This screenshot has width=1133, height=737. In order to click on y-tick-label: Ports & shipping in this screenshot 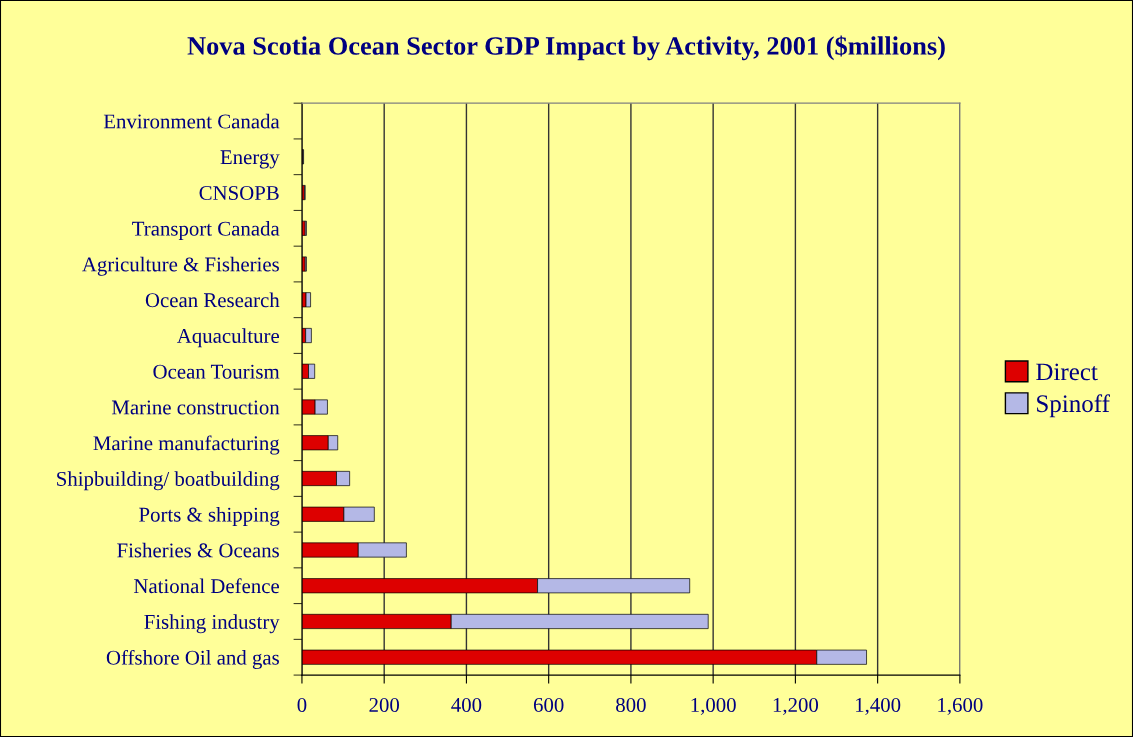, I will do `click(209, 516)`.